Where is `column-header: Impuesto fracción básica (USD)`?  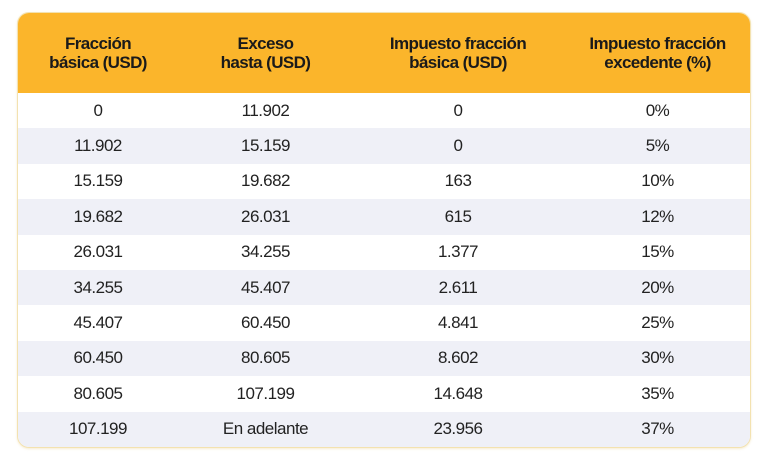
column-header: Impuesto fracción básica (USD) is located at coordinates (458, 53).